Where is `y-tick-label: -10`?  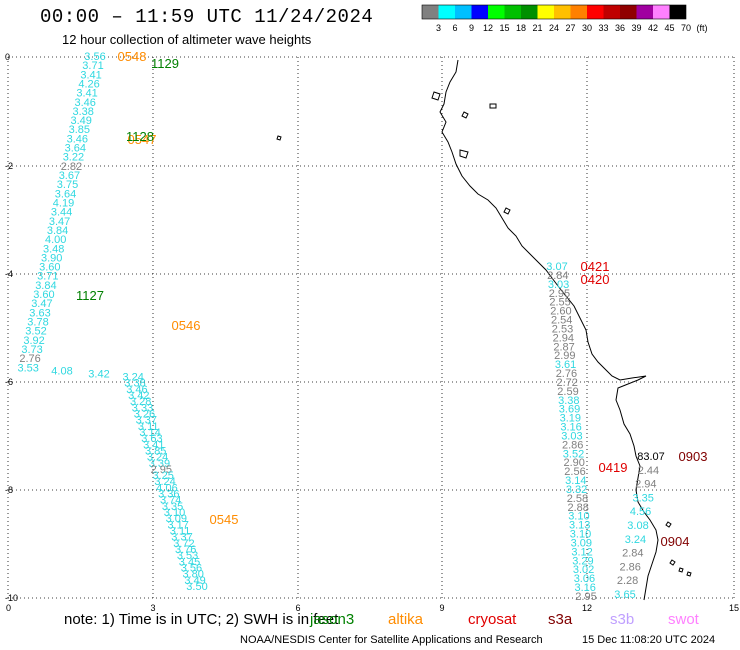 y-tick-label: -10 is located at coordinates (11, 598).